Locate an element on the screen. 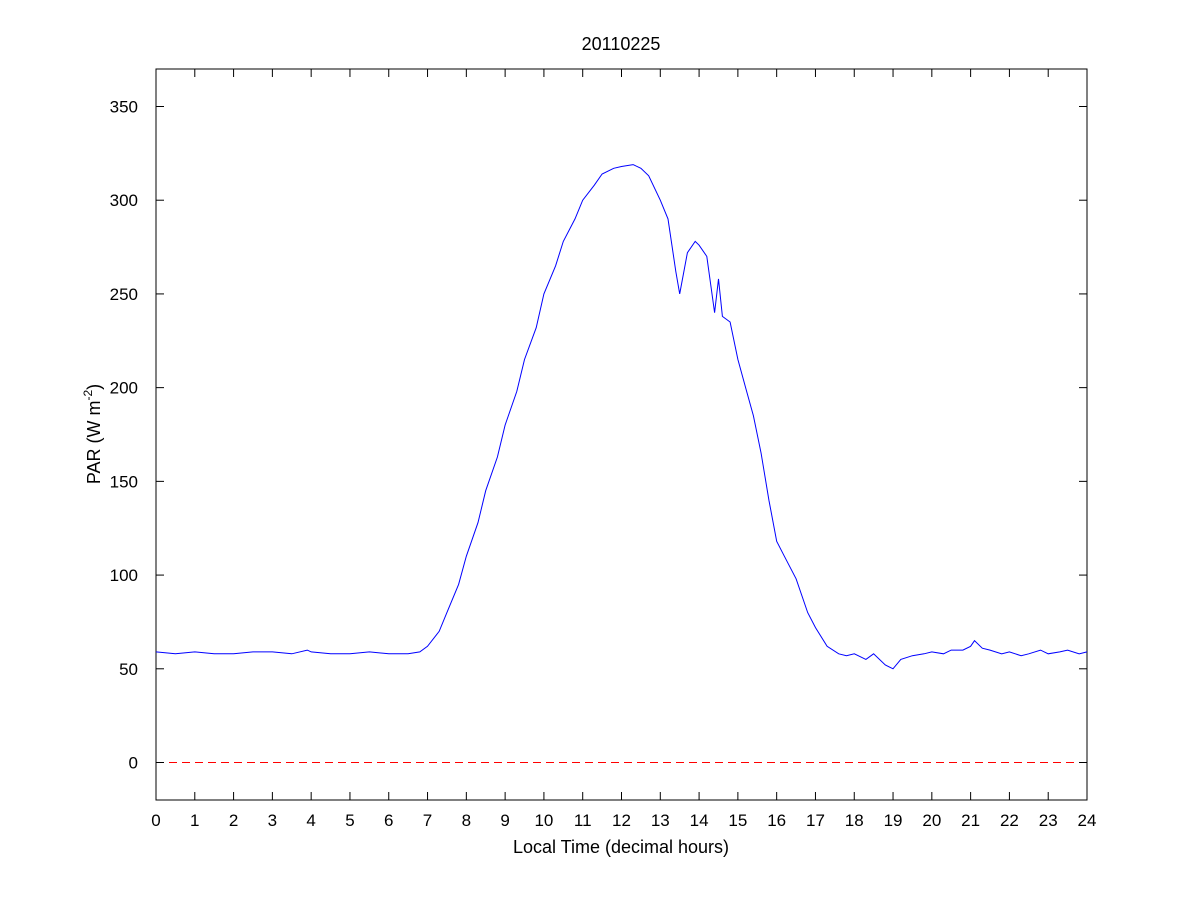 The height and width of the screenshot is (900, 1201). y-tick-label: 50 is located at coordinates (128, 669).